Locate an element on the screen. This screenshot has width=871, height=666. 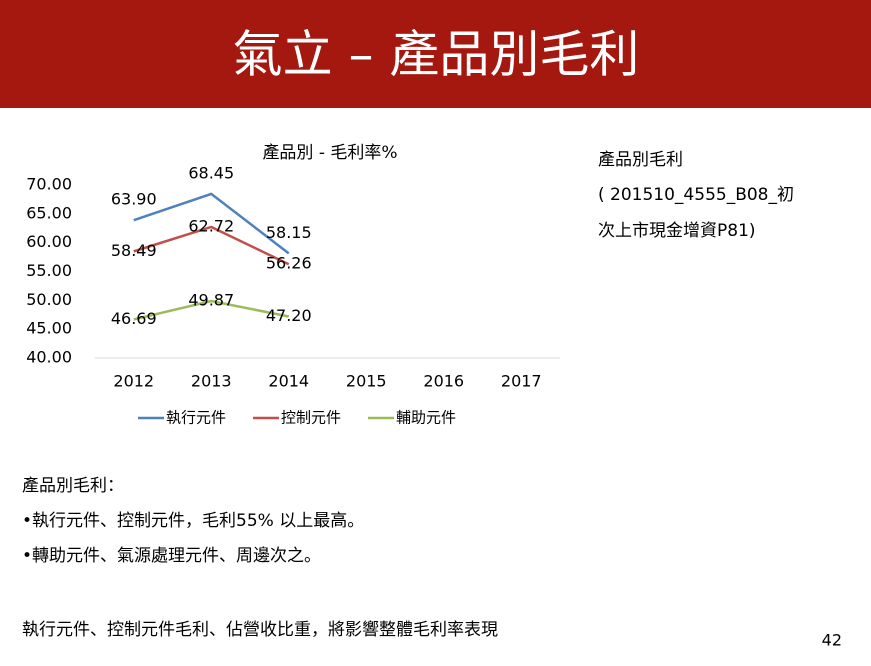
slide-title: 氣立 – 產品別毛利 is located at coordinates (436, 55).